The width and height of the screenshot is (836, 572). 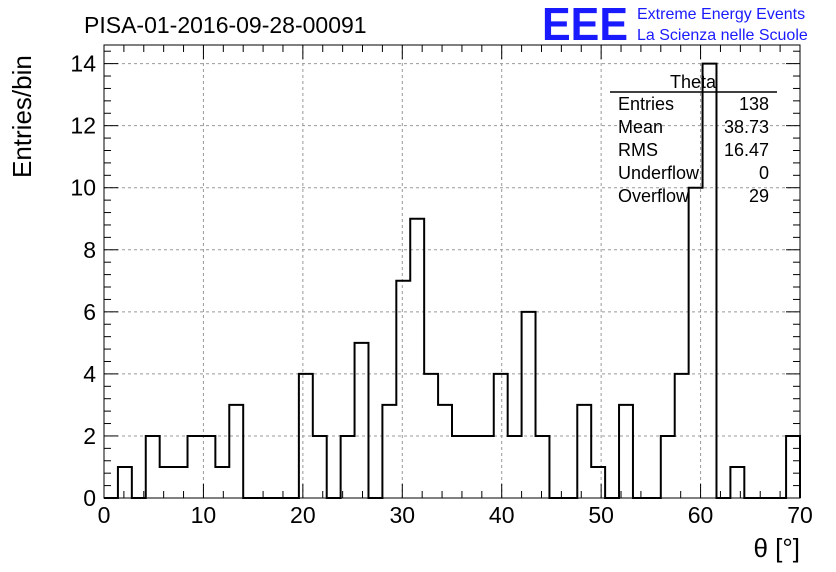 What do you see at coordinates (800, 515) in the screenshot?
I see `x-tick-label: 70` at bounding box center [800, 515].